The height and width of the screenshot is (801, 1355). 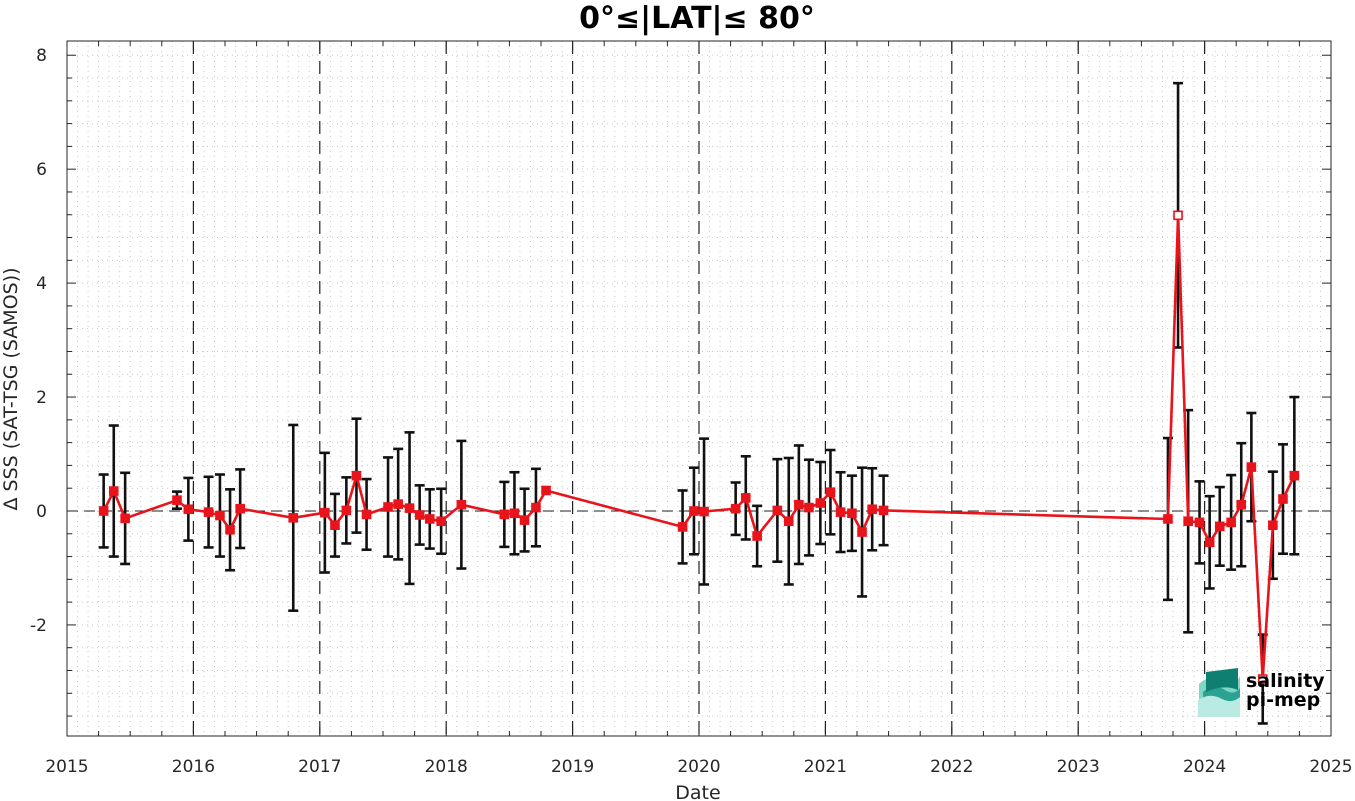 I want to click on x-tick-label: 2022, so click(x=951, y=767).